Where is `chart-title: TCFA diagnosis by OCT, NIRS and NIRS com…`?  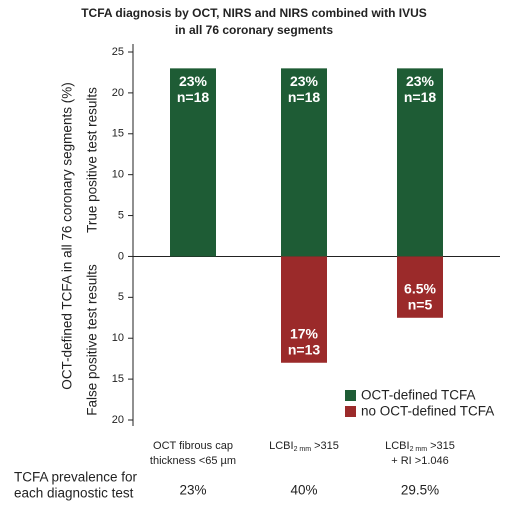 chart-title: TCFA diagnosis by OCT, NIRS and NIRS com… is located at coordinates (254, 13).